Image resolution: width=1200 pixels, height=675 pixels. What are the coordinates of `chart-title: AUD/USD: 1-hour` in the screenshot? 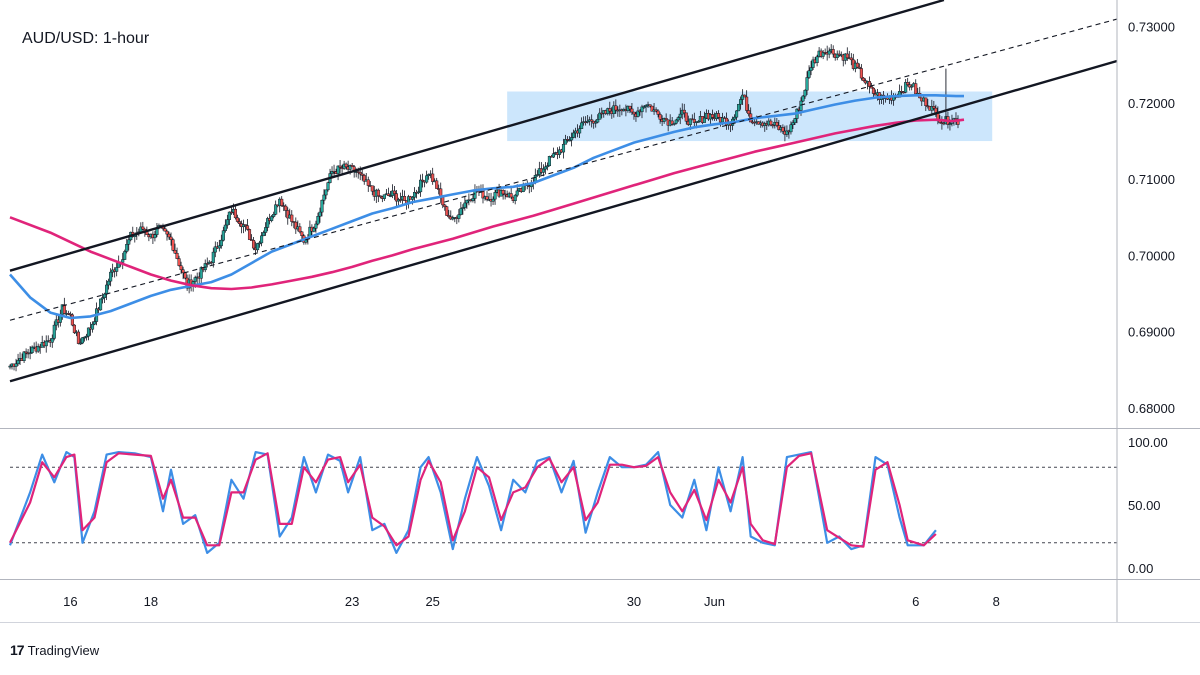 It's located at (86, 38).